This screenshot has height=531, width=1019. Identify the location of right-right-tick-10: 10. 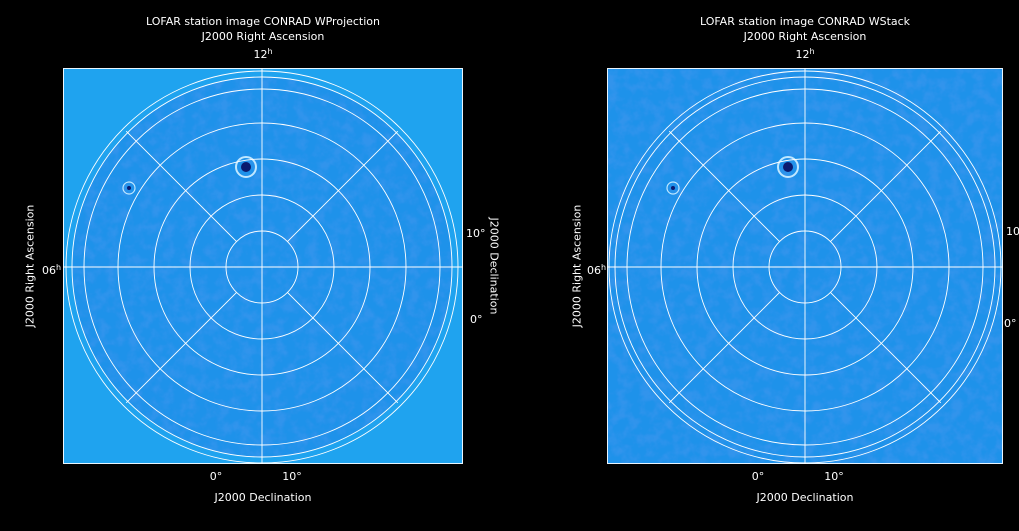
(1012, 231).